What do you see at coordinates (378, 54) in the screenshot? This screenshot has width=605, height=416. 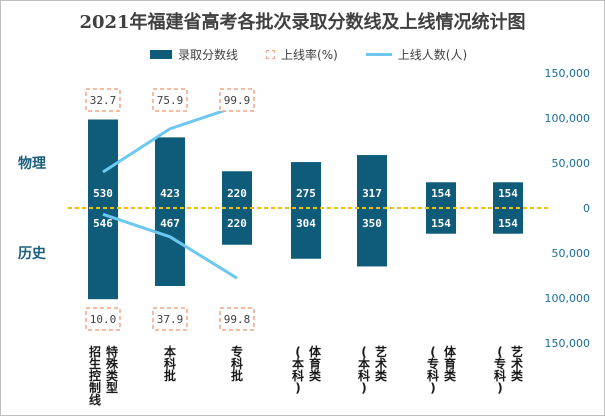 I see `legend-swatch-count` at bounding box center [378, 54].